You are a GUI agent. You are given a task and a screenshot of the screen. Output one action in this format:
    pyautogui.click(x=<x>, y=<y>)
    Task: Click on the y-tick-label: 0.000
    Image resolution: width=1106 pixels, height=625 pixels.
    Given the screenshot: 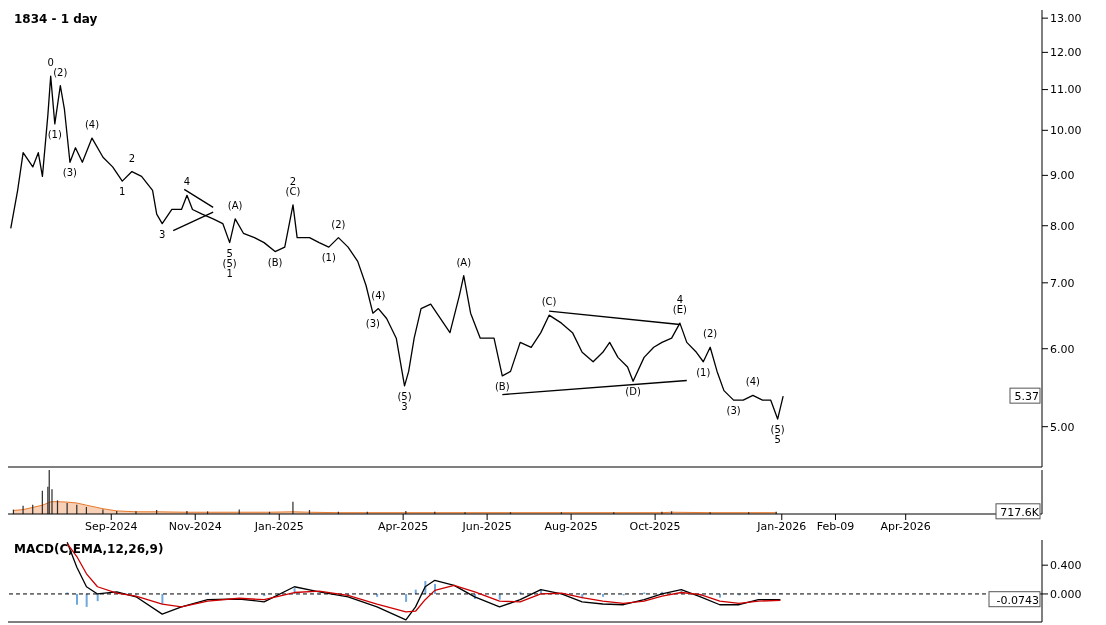 What is the action you would take?
    pyautogui.click(x=1066, y=594)
    